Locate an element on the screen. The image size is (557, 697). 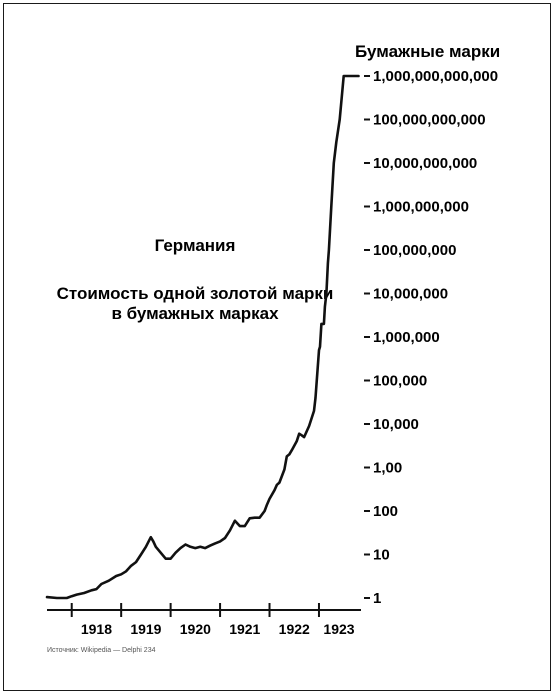
y-tick-label: 10,000,000 is located at coordinates (410, 294).